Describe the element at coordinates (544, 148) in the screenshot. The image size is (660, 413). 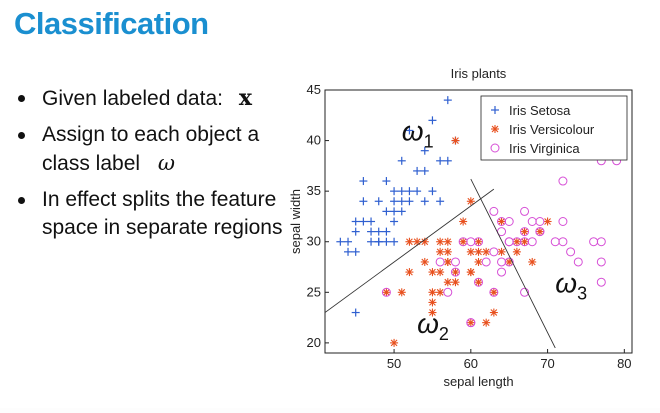
I see `legend-label: Iris Virginica` at that location.